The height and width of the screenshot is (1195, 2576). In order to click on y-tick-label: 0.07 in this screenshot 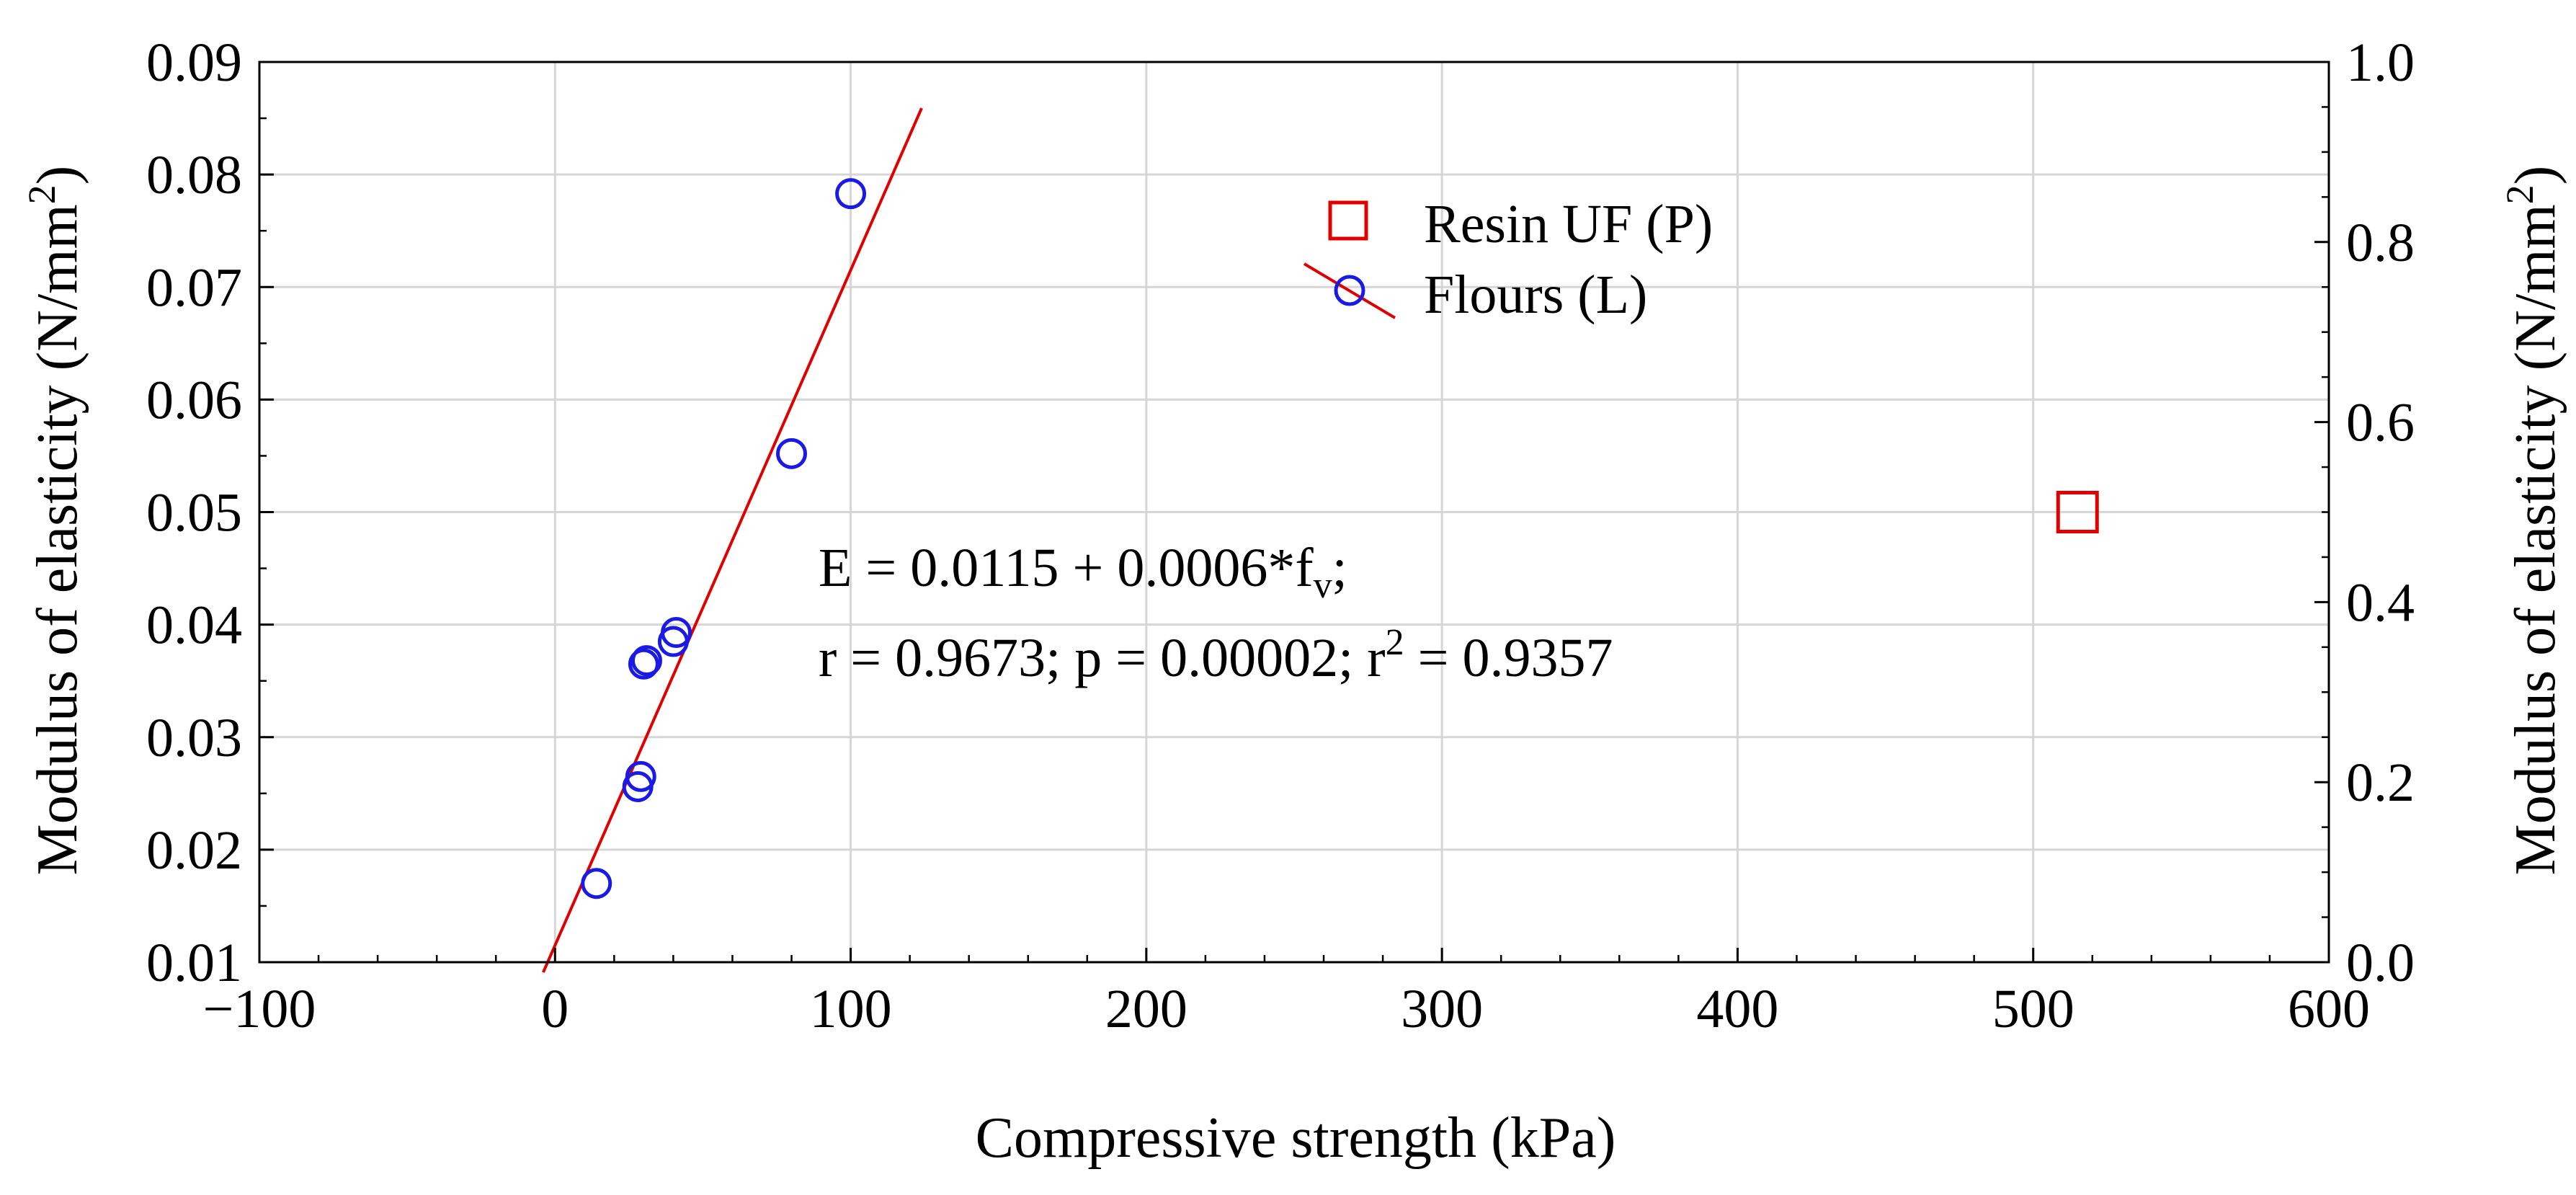, I will do `click(194, 287)`.